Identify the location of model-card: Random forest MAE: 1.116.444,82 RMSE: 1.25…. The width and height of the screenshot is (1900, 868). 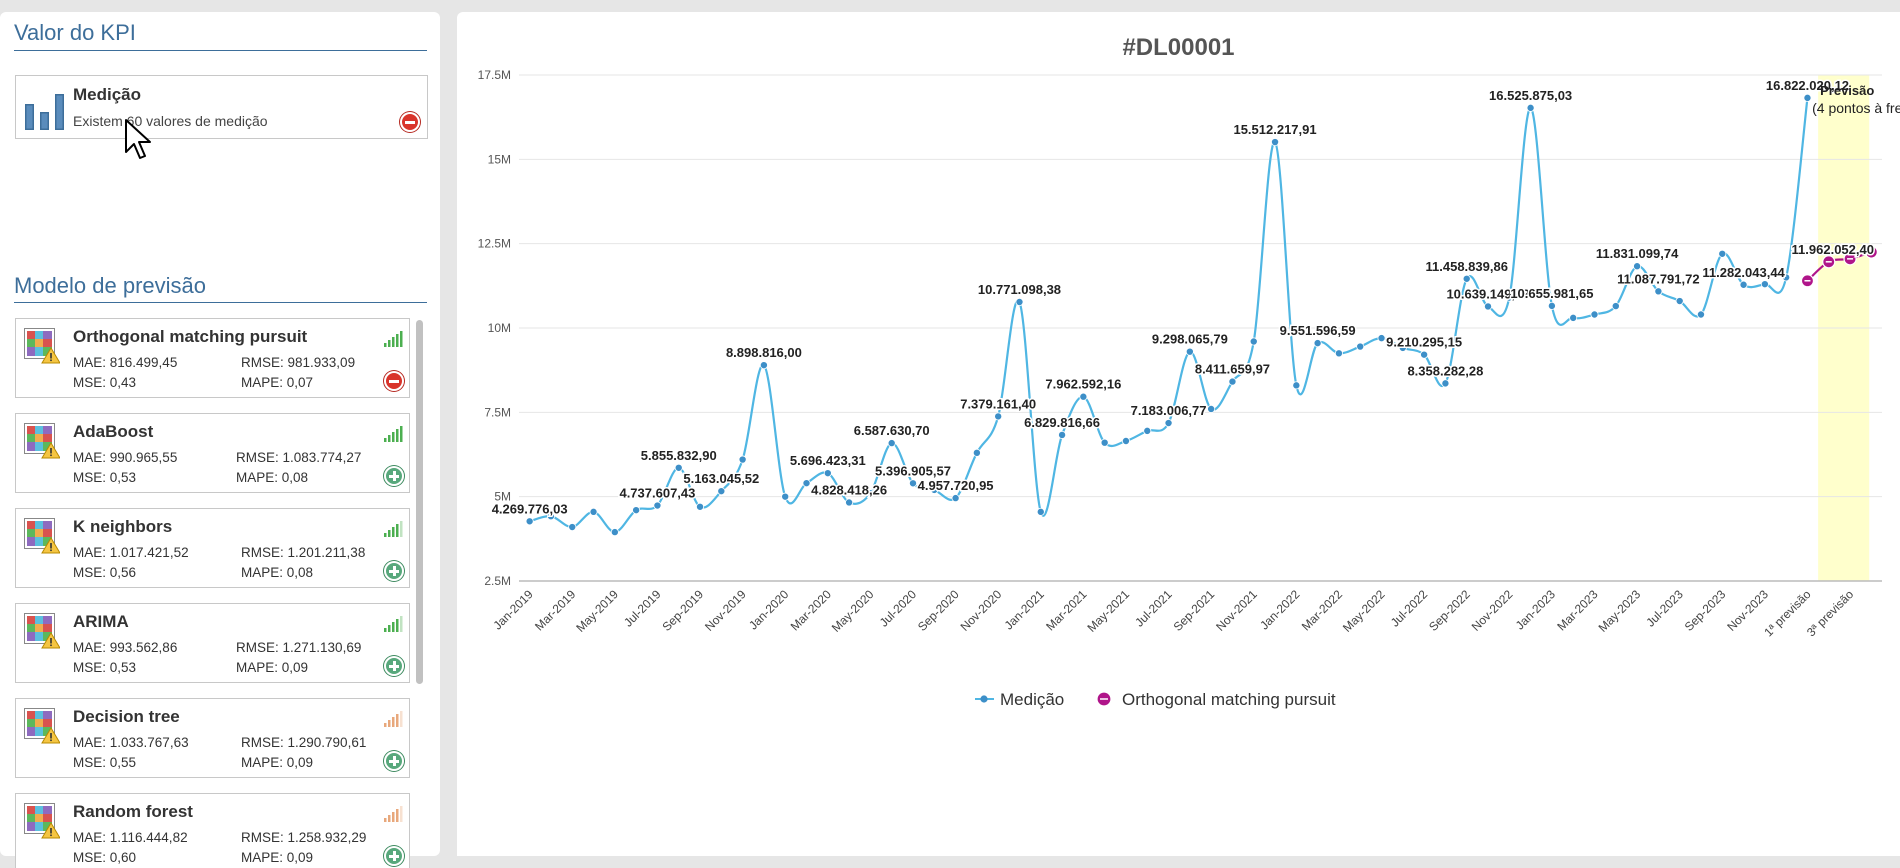
(212, 830).